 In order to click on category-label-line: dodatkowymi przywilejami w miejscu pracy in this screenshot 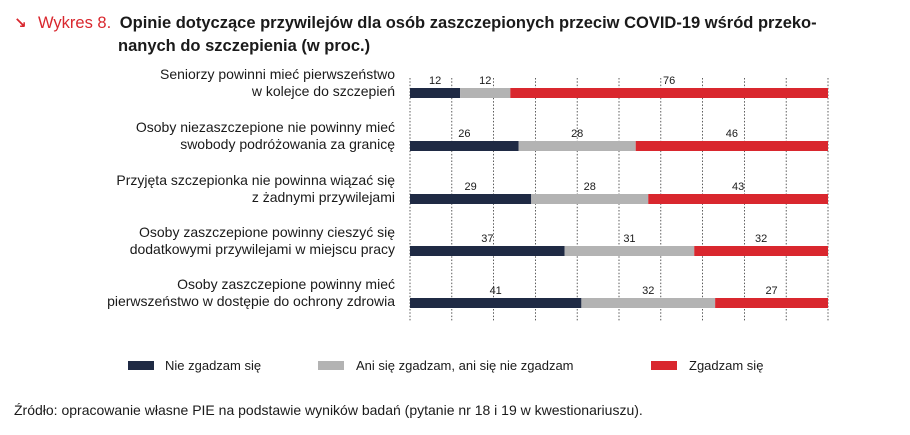, I will do `click(262, 249)`.